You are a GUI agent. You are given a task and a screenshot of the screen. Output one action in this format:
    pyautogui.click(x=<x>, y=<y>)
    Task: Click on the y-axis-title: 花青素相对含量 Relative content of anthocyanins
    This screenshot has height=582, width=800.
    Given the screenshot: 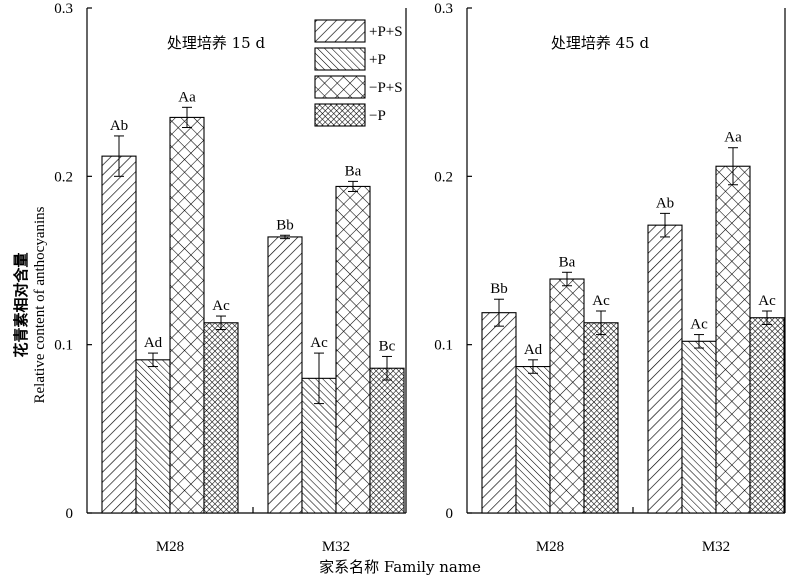 What is the action you would take?
    pyautogui.click(x=30, y=304)
    